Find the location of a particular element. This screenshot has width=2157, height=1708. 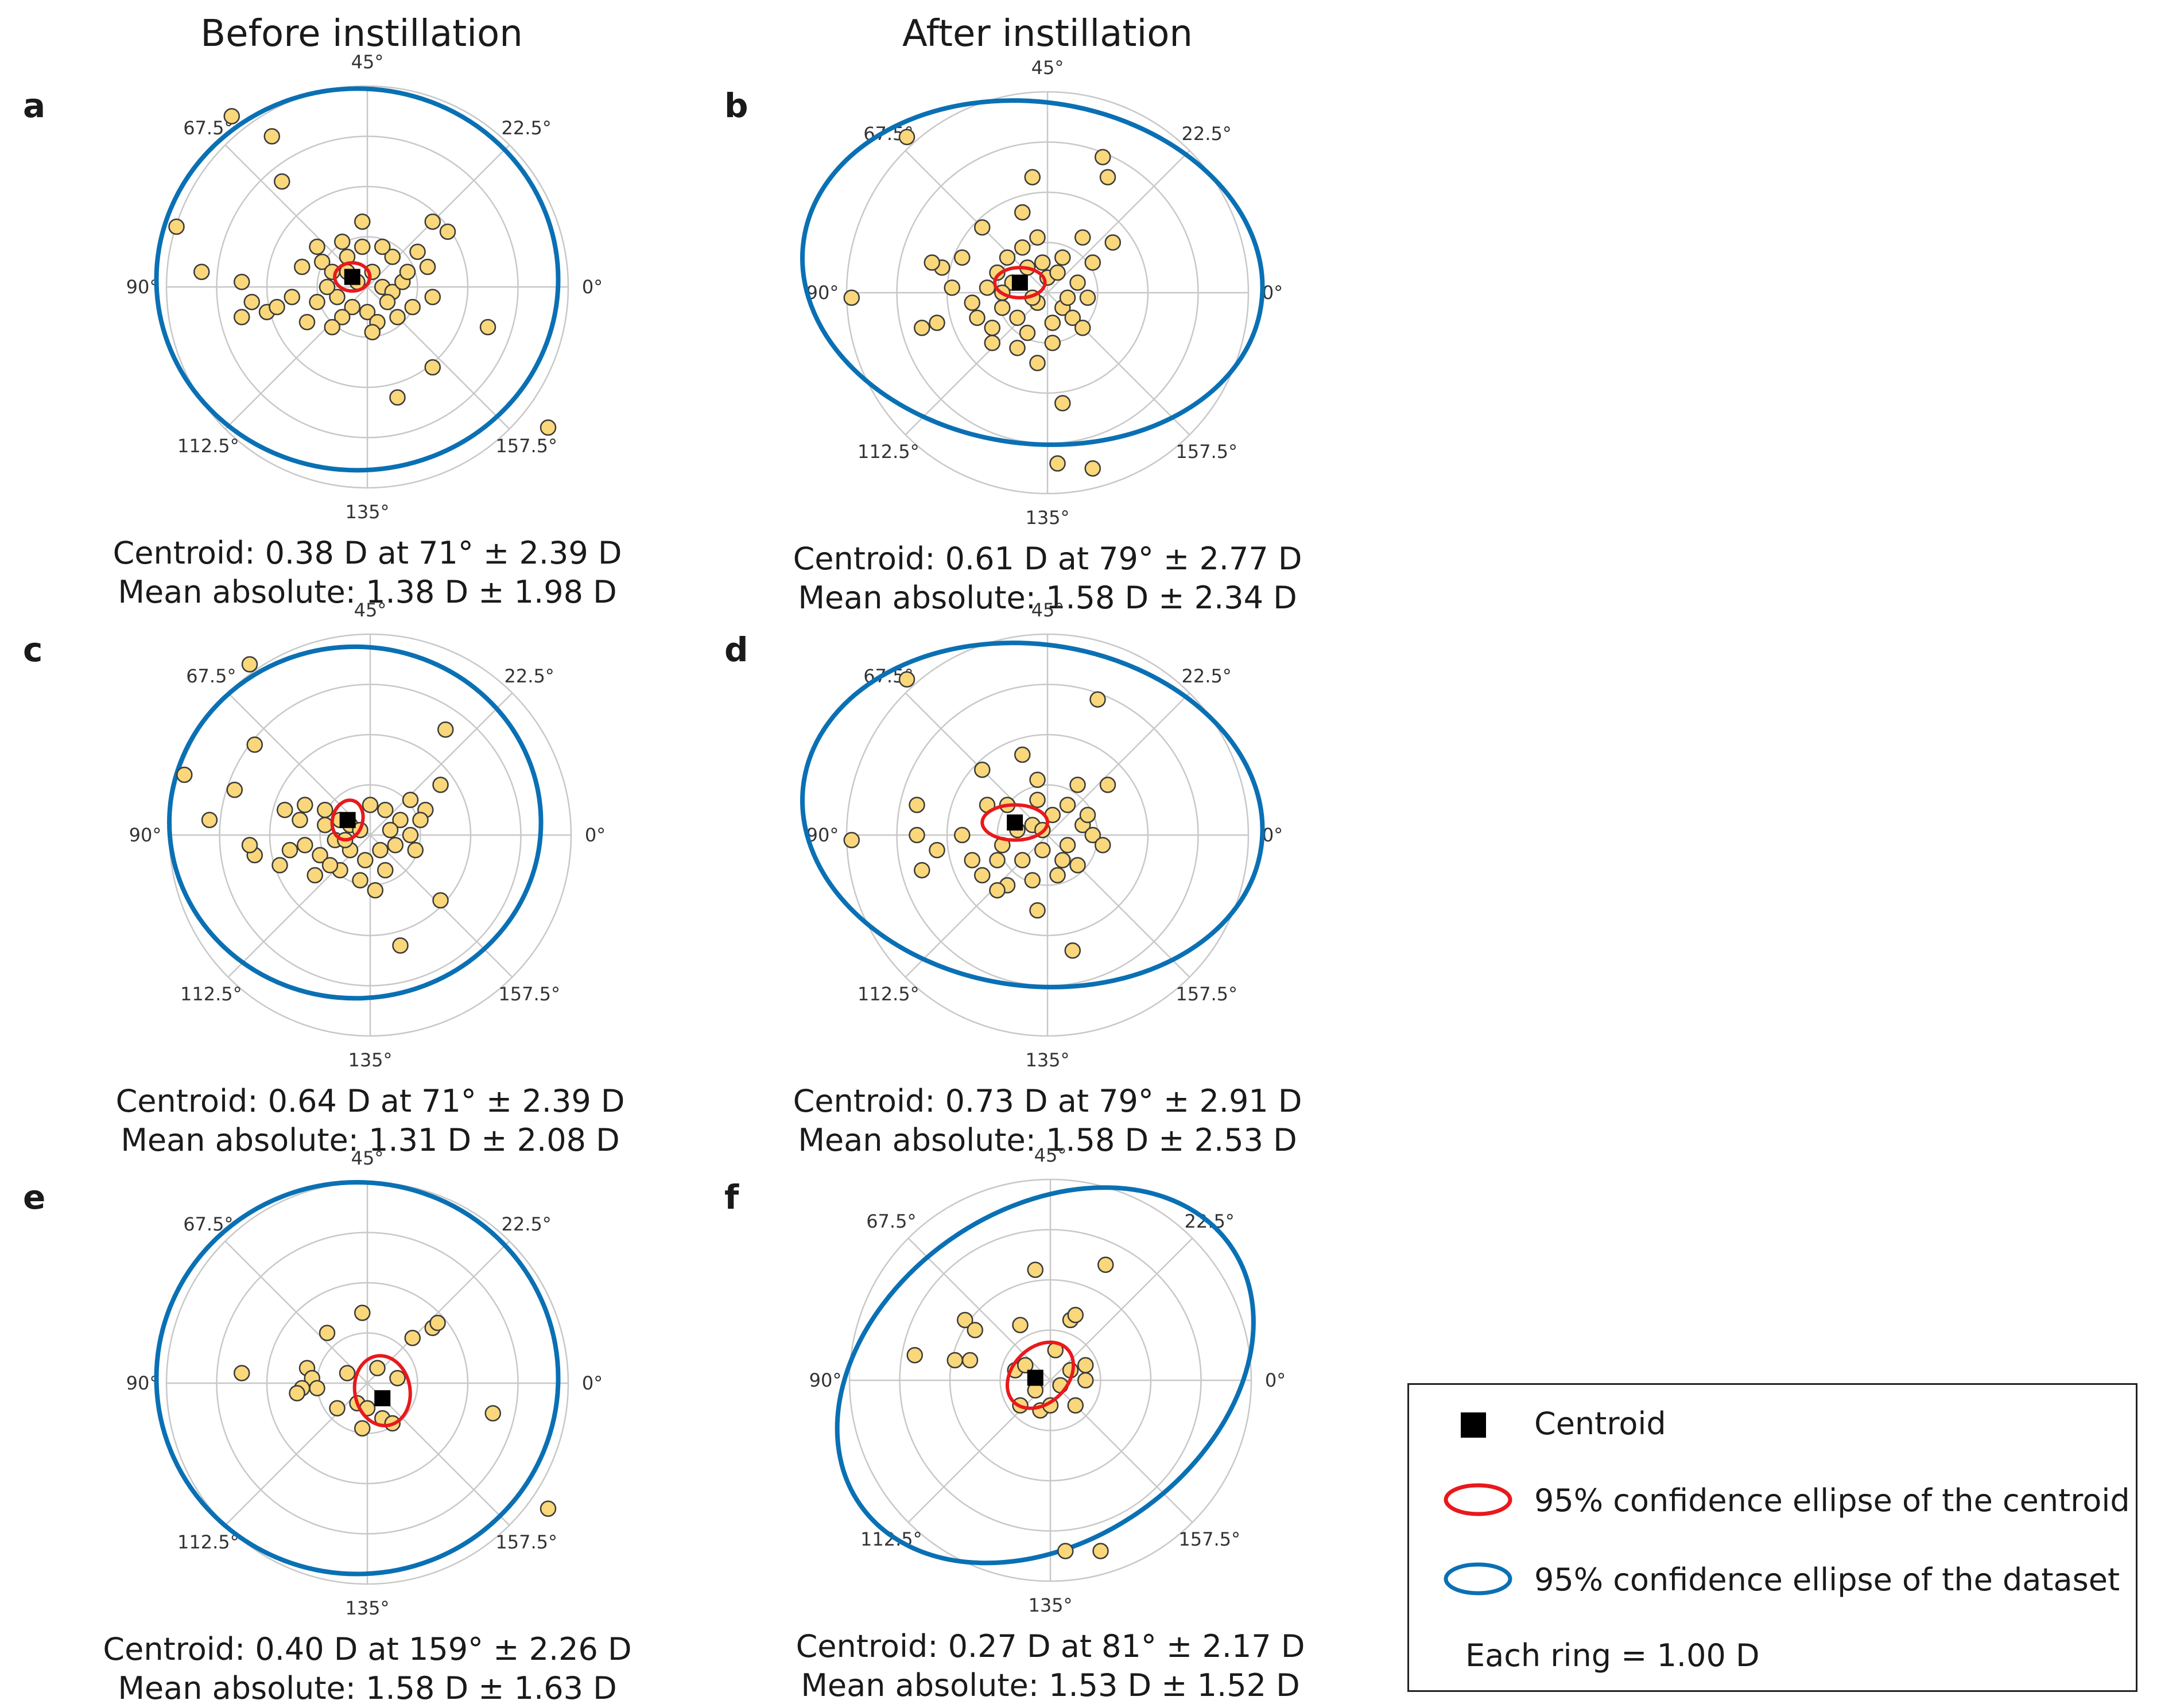

polar-plot-d: 0°22.5°45°67.5°90°112.5°135°157.5° is located at coordinates (1041, 835).